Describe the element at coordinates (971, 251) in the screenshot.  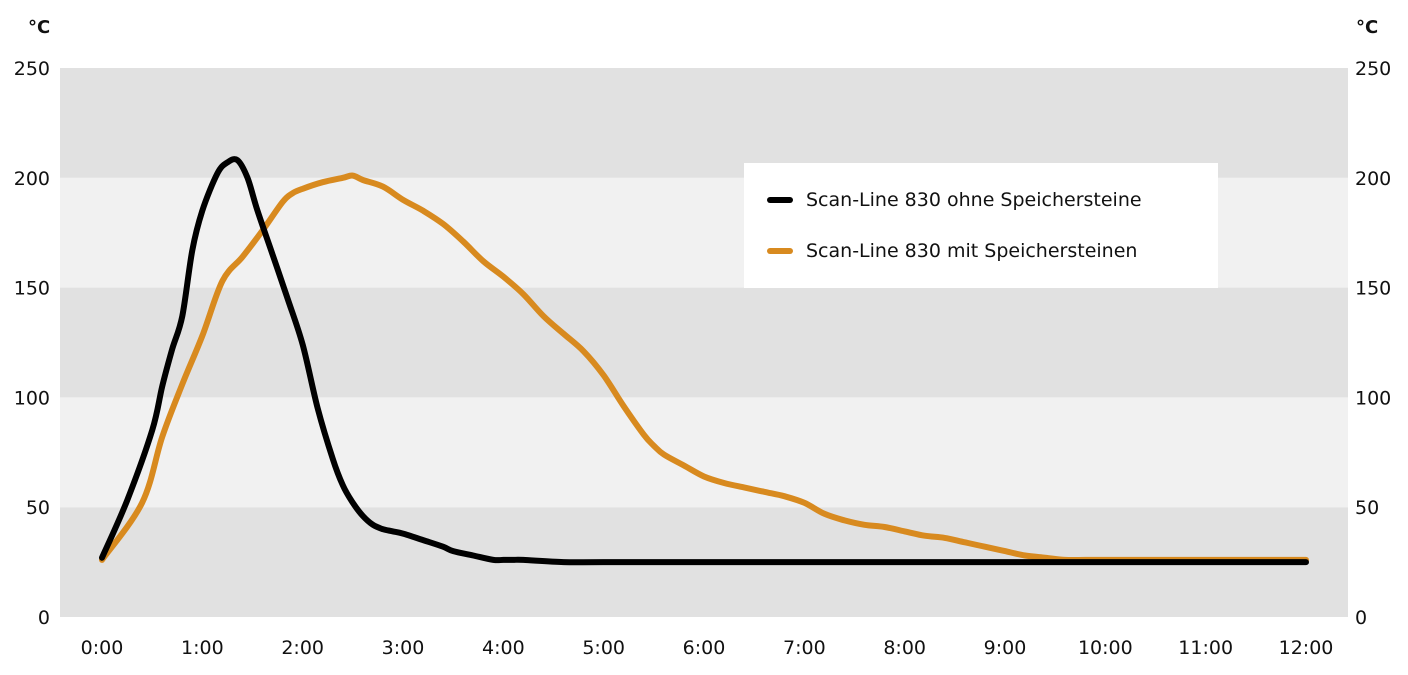
I see `legend-label-mit: Scan-Line 830 mit Speichersteinen` at that location.